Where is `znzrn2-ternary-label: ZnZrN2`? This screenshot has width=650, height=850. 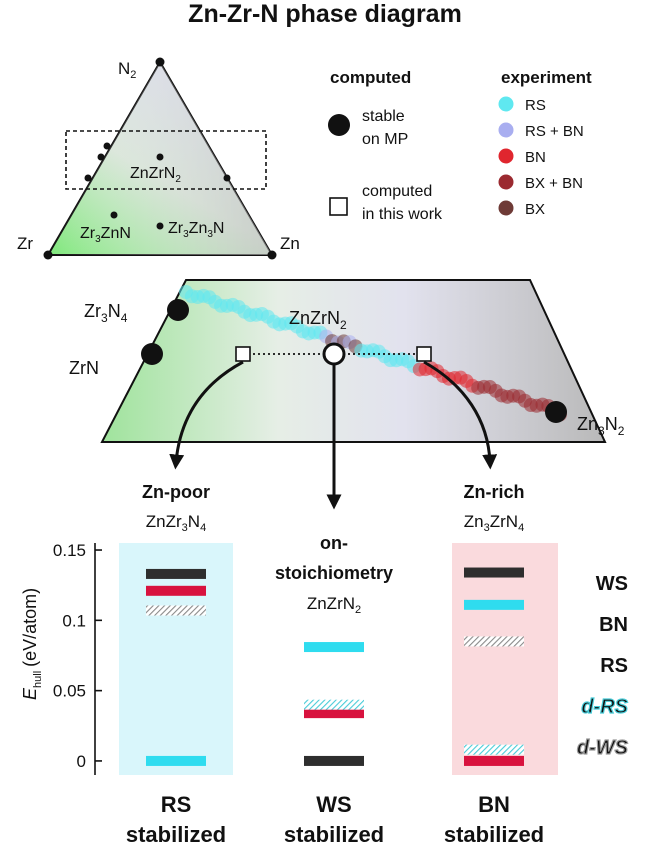
znzrn2-ternary-label: ZnZrN2 is located at coordinates (155, 175).